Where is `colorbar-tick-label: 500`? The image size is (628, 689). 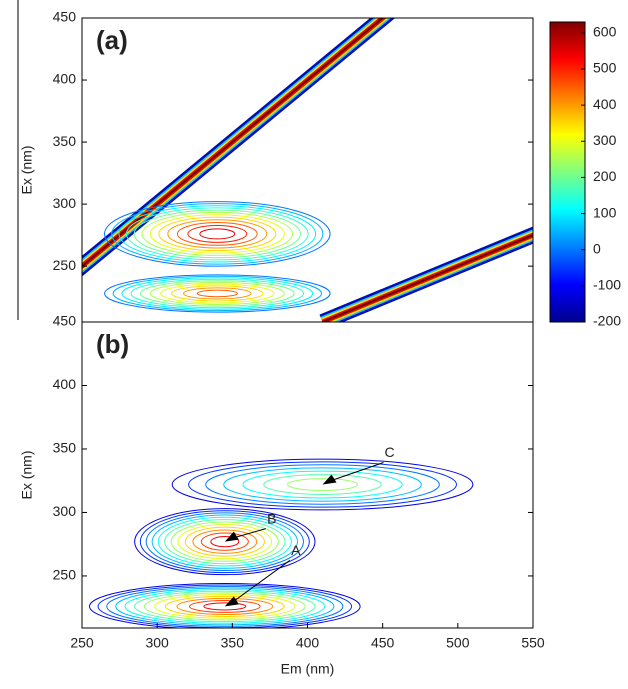
colorbar-tick-label: 500 is located at coordinates (605, 68).